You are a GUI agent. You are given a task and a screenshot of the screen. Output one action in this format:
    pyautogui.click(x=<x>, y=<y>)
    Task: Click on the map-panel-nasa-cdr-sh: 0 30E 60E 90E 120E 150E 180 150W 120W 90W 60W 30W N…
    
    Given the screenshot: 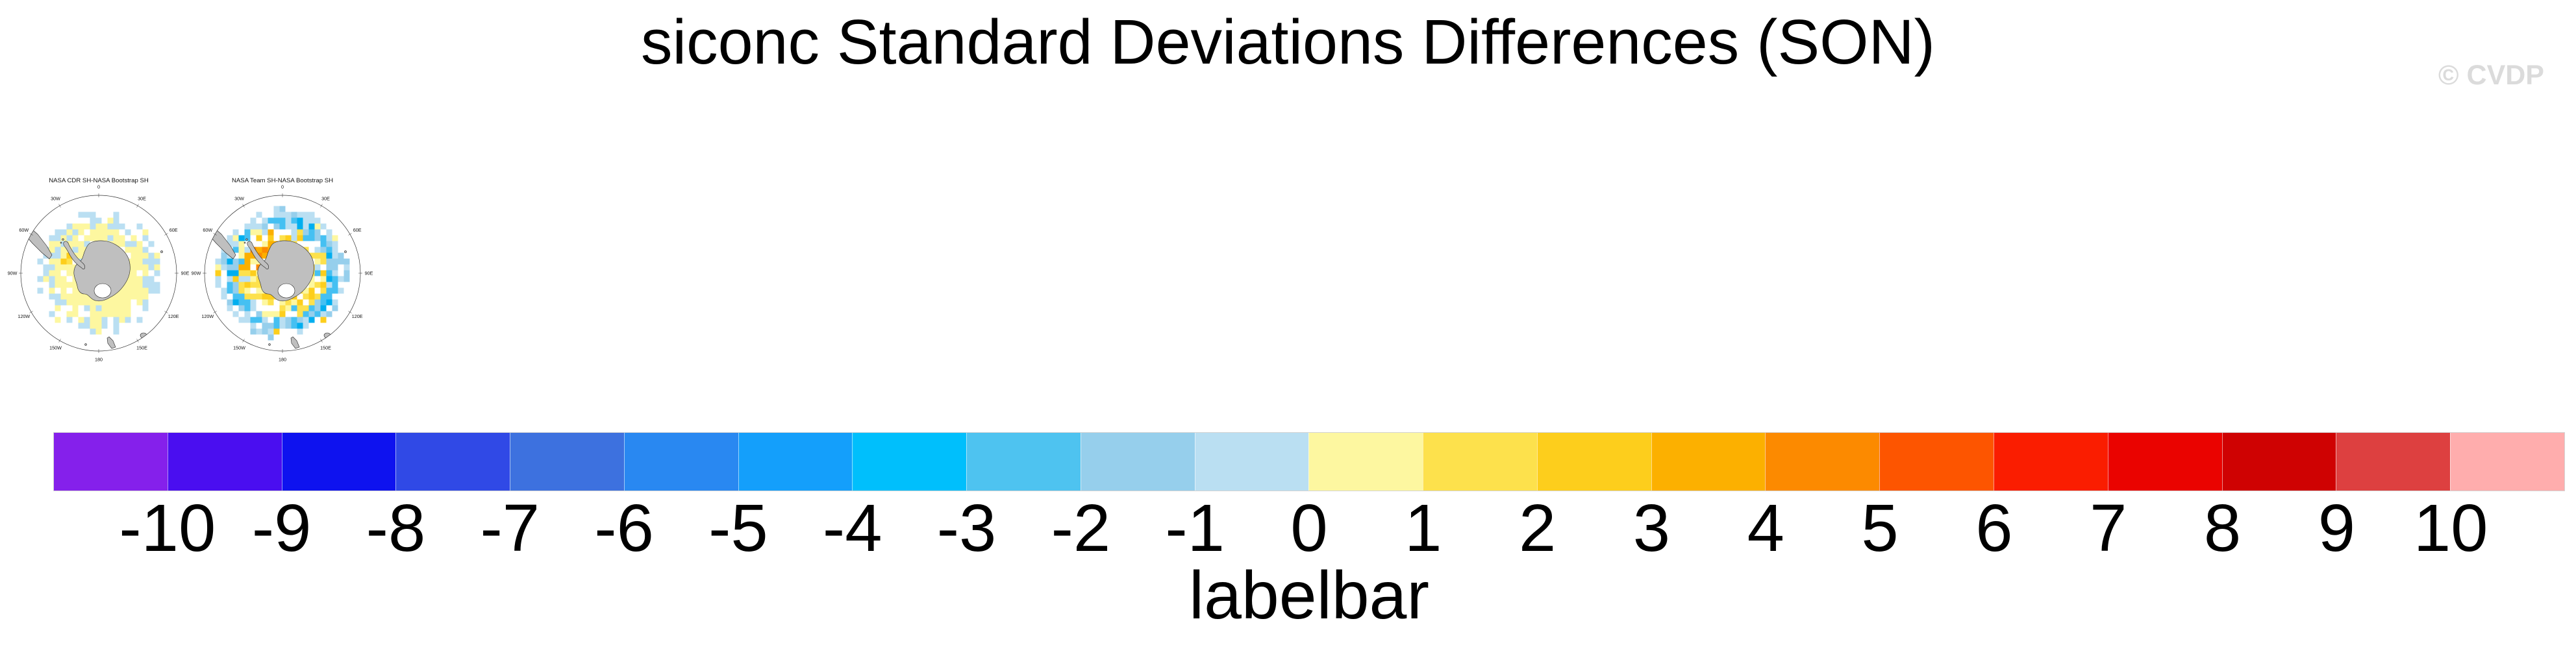 What is the action you would take?
    pyautogui.click(x=99, y=270)
    